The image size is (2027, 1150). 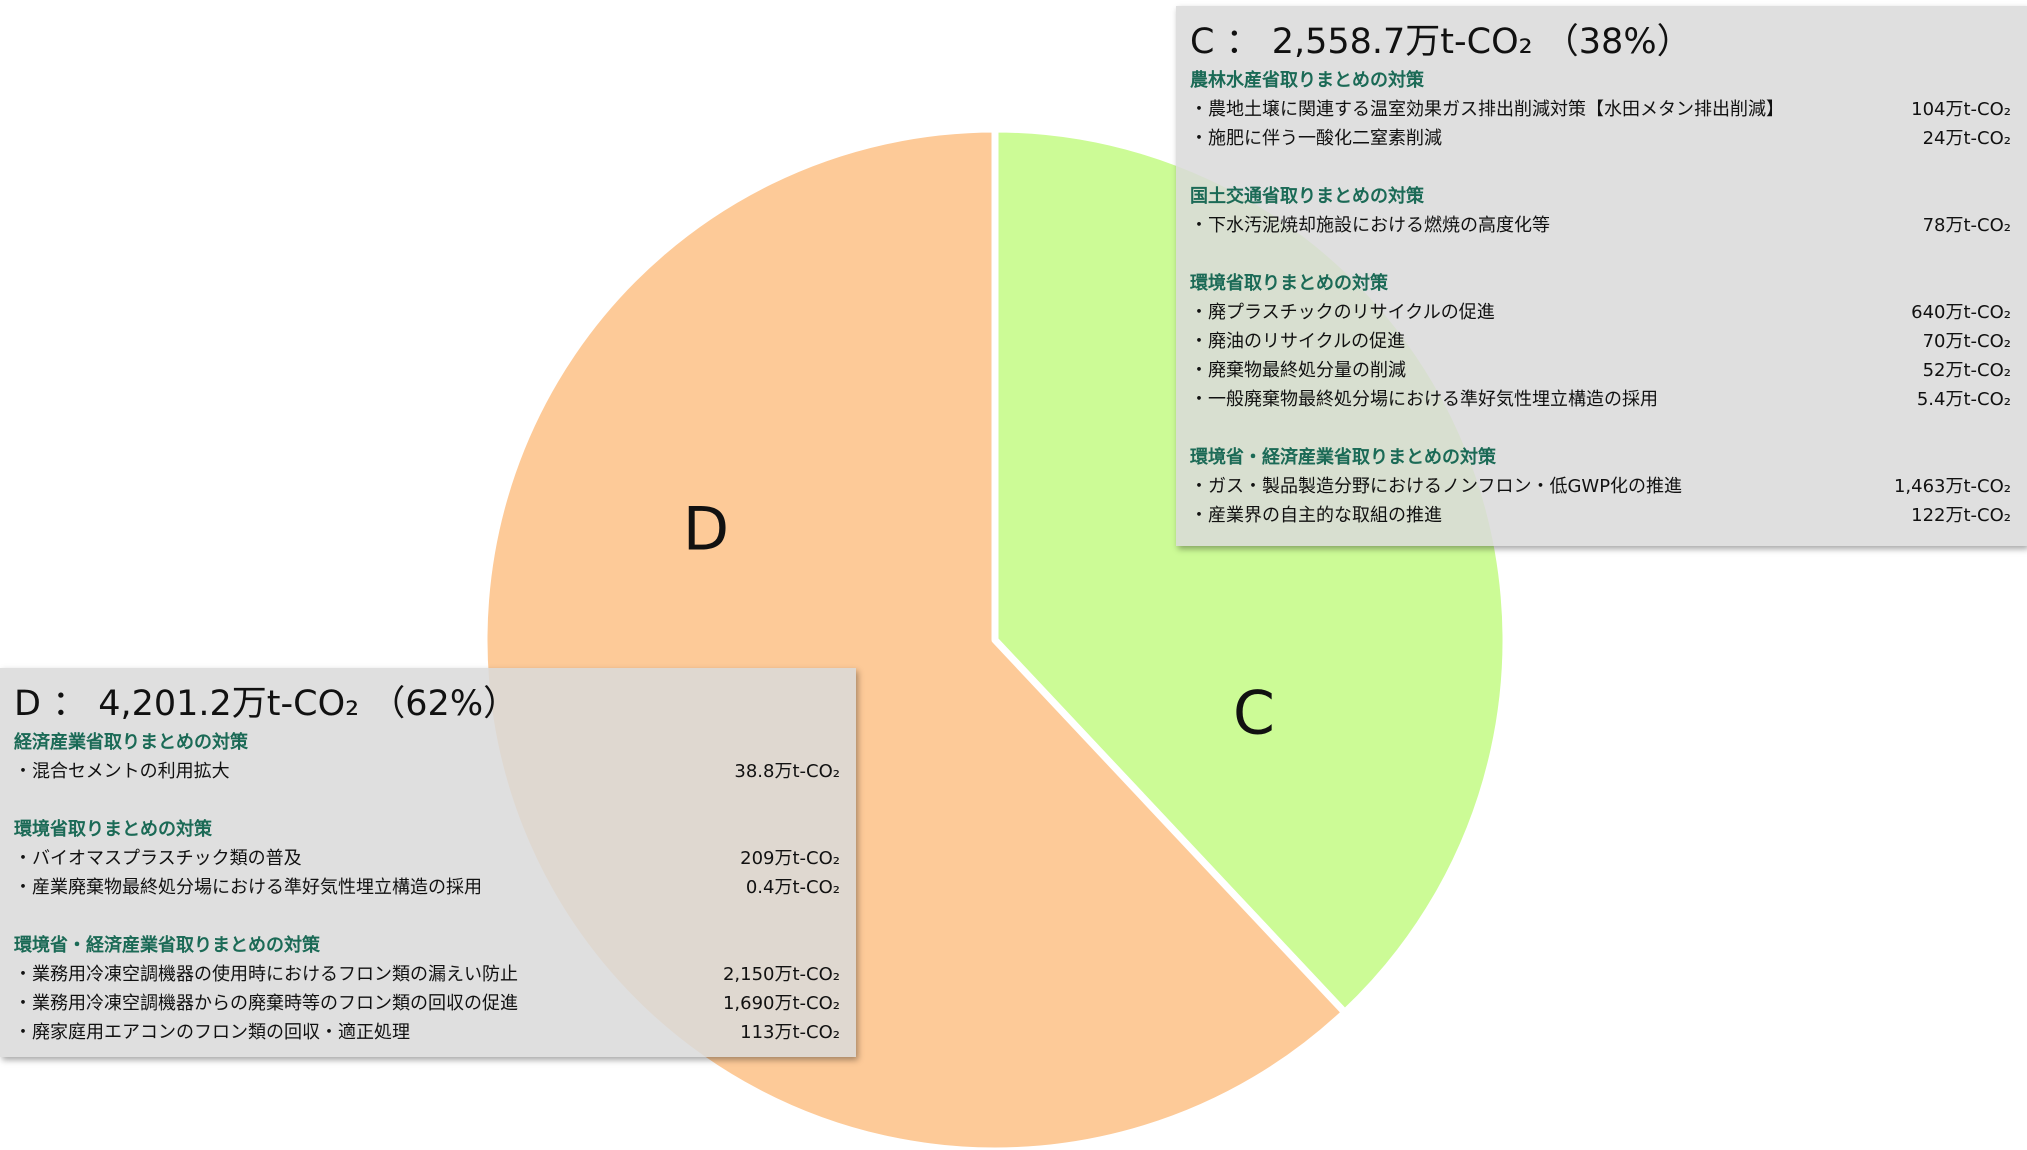 What do you see at coordinates (1966, 341) in the screenshot?
I see `measure-amount: 70万t-CO₂` at bounding box center [1966, 341].